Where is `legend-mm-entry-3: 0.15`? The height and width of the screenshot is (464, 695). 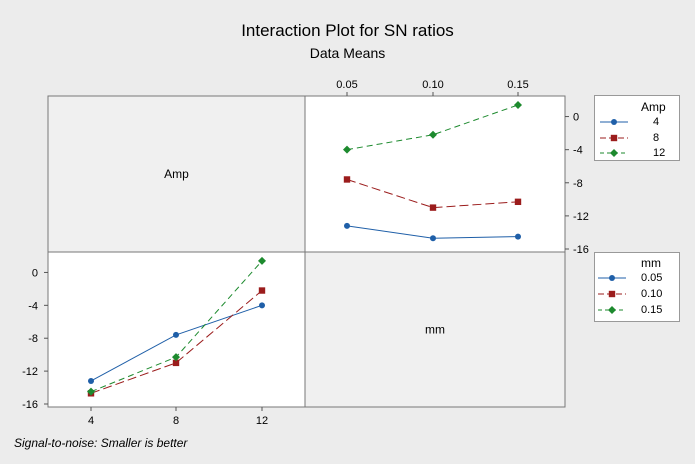 legend-mm-entry-3: 0.15 is located at coordinates (652, 310).